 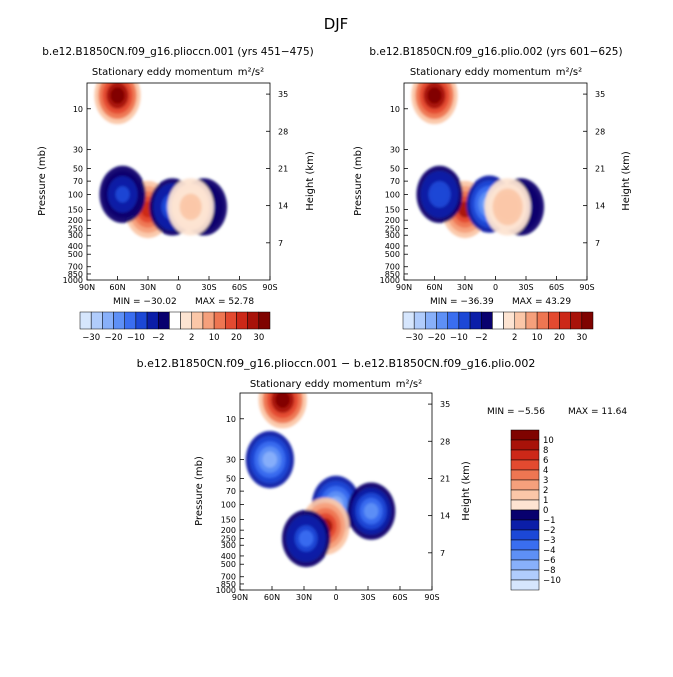 I want to click on y-tick-label: 500, so click(x=392, y=254).